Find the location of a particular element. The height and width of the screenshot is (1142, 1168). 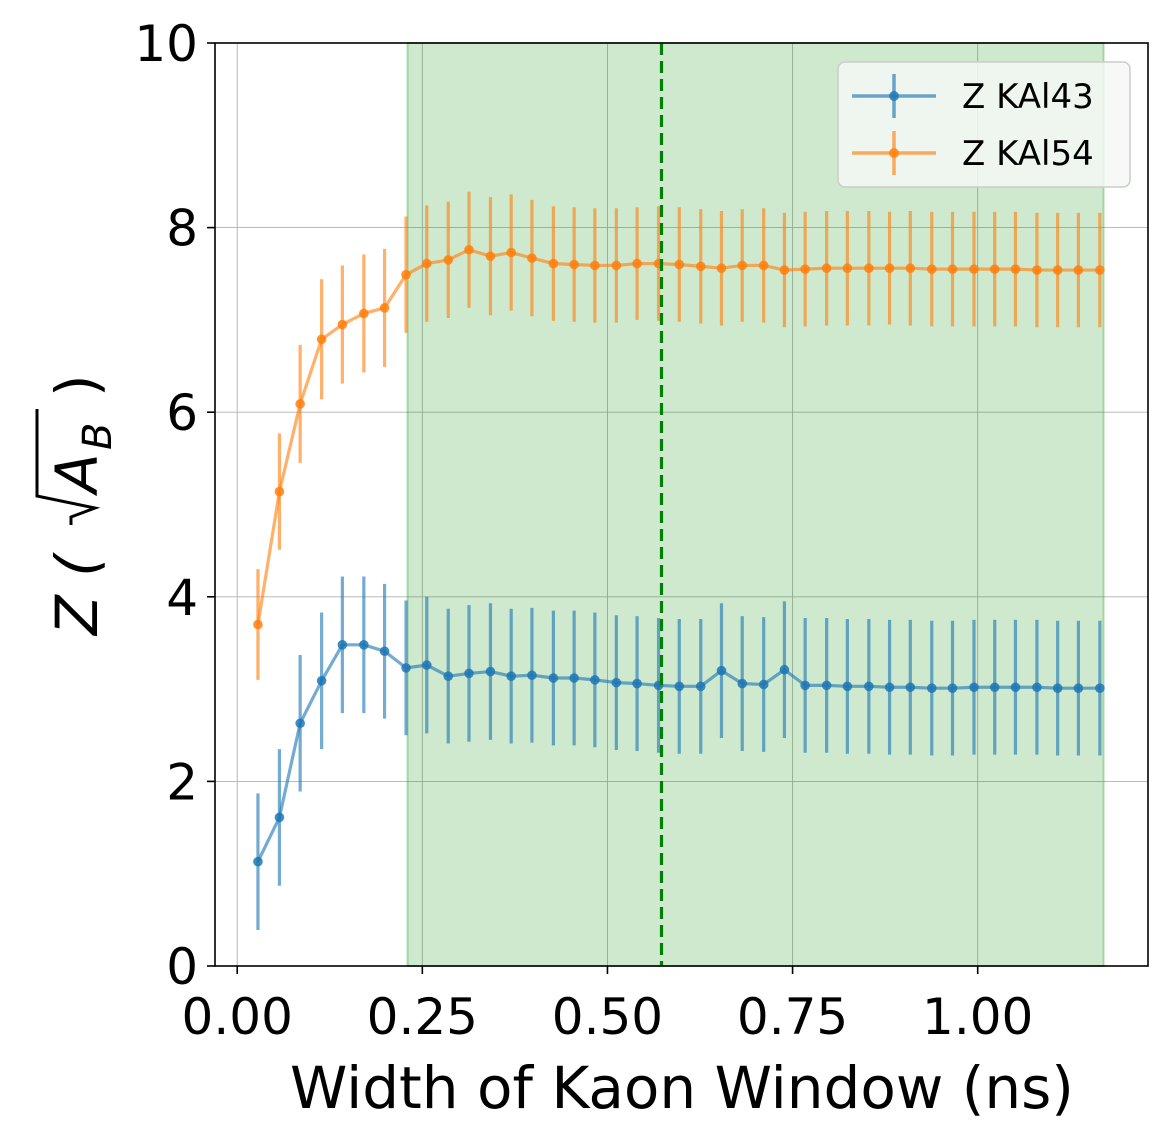

y-tick-label-2: 4 is located at coordinates (182, 598).